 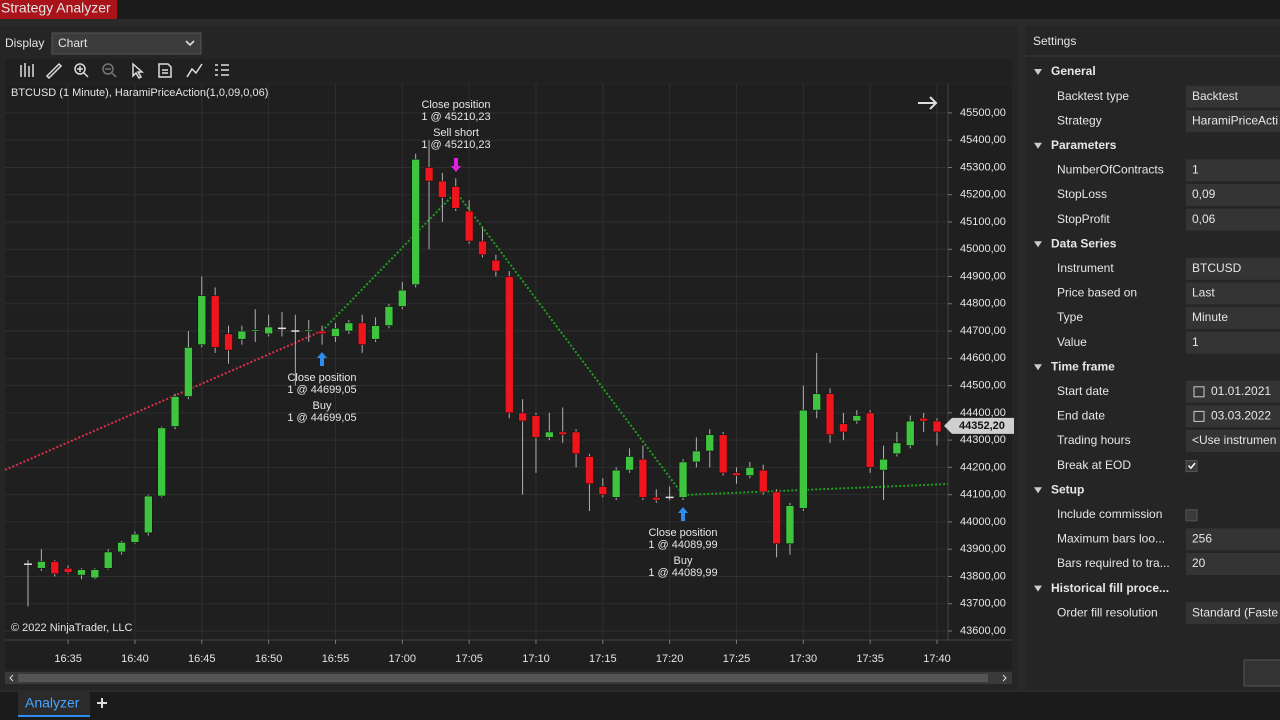 I want to click on y-tick-label: 44600,00, so click(x=983, y=358).